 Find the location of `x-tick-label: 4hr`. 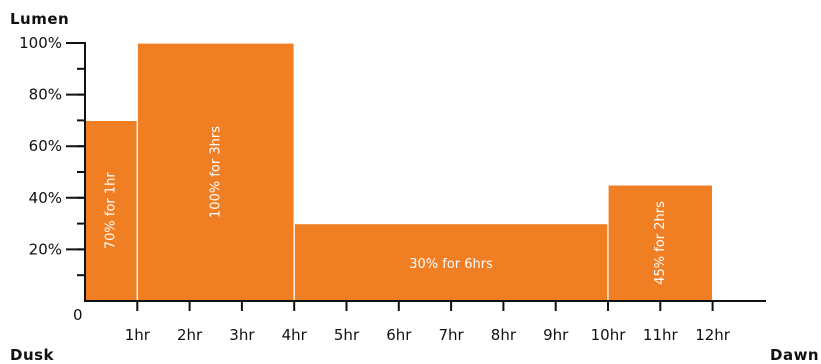

x-tick-label: 4hr is located at coordinates (295, 335).